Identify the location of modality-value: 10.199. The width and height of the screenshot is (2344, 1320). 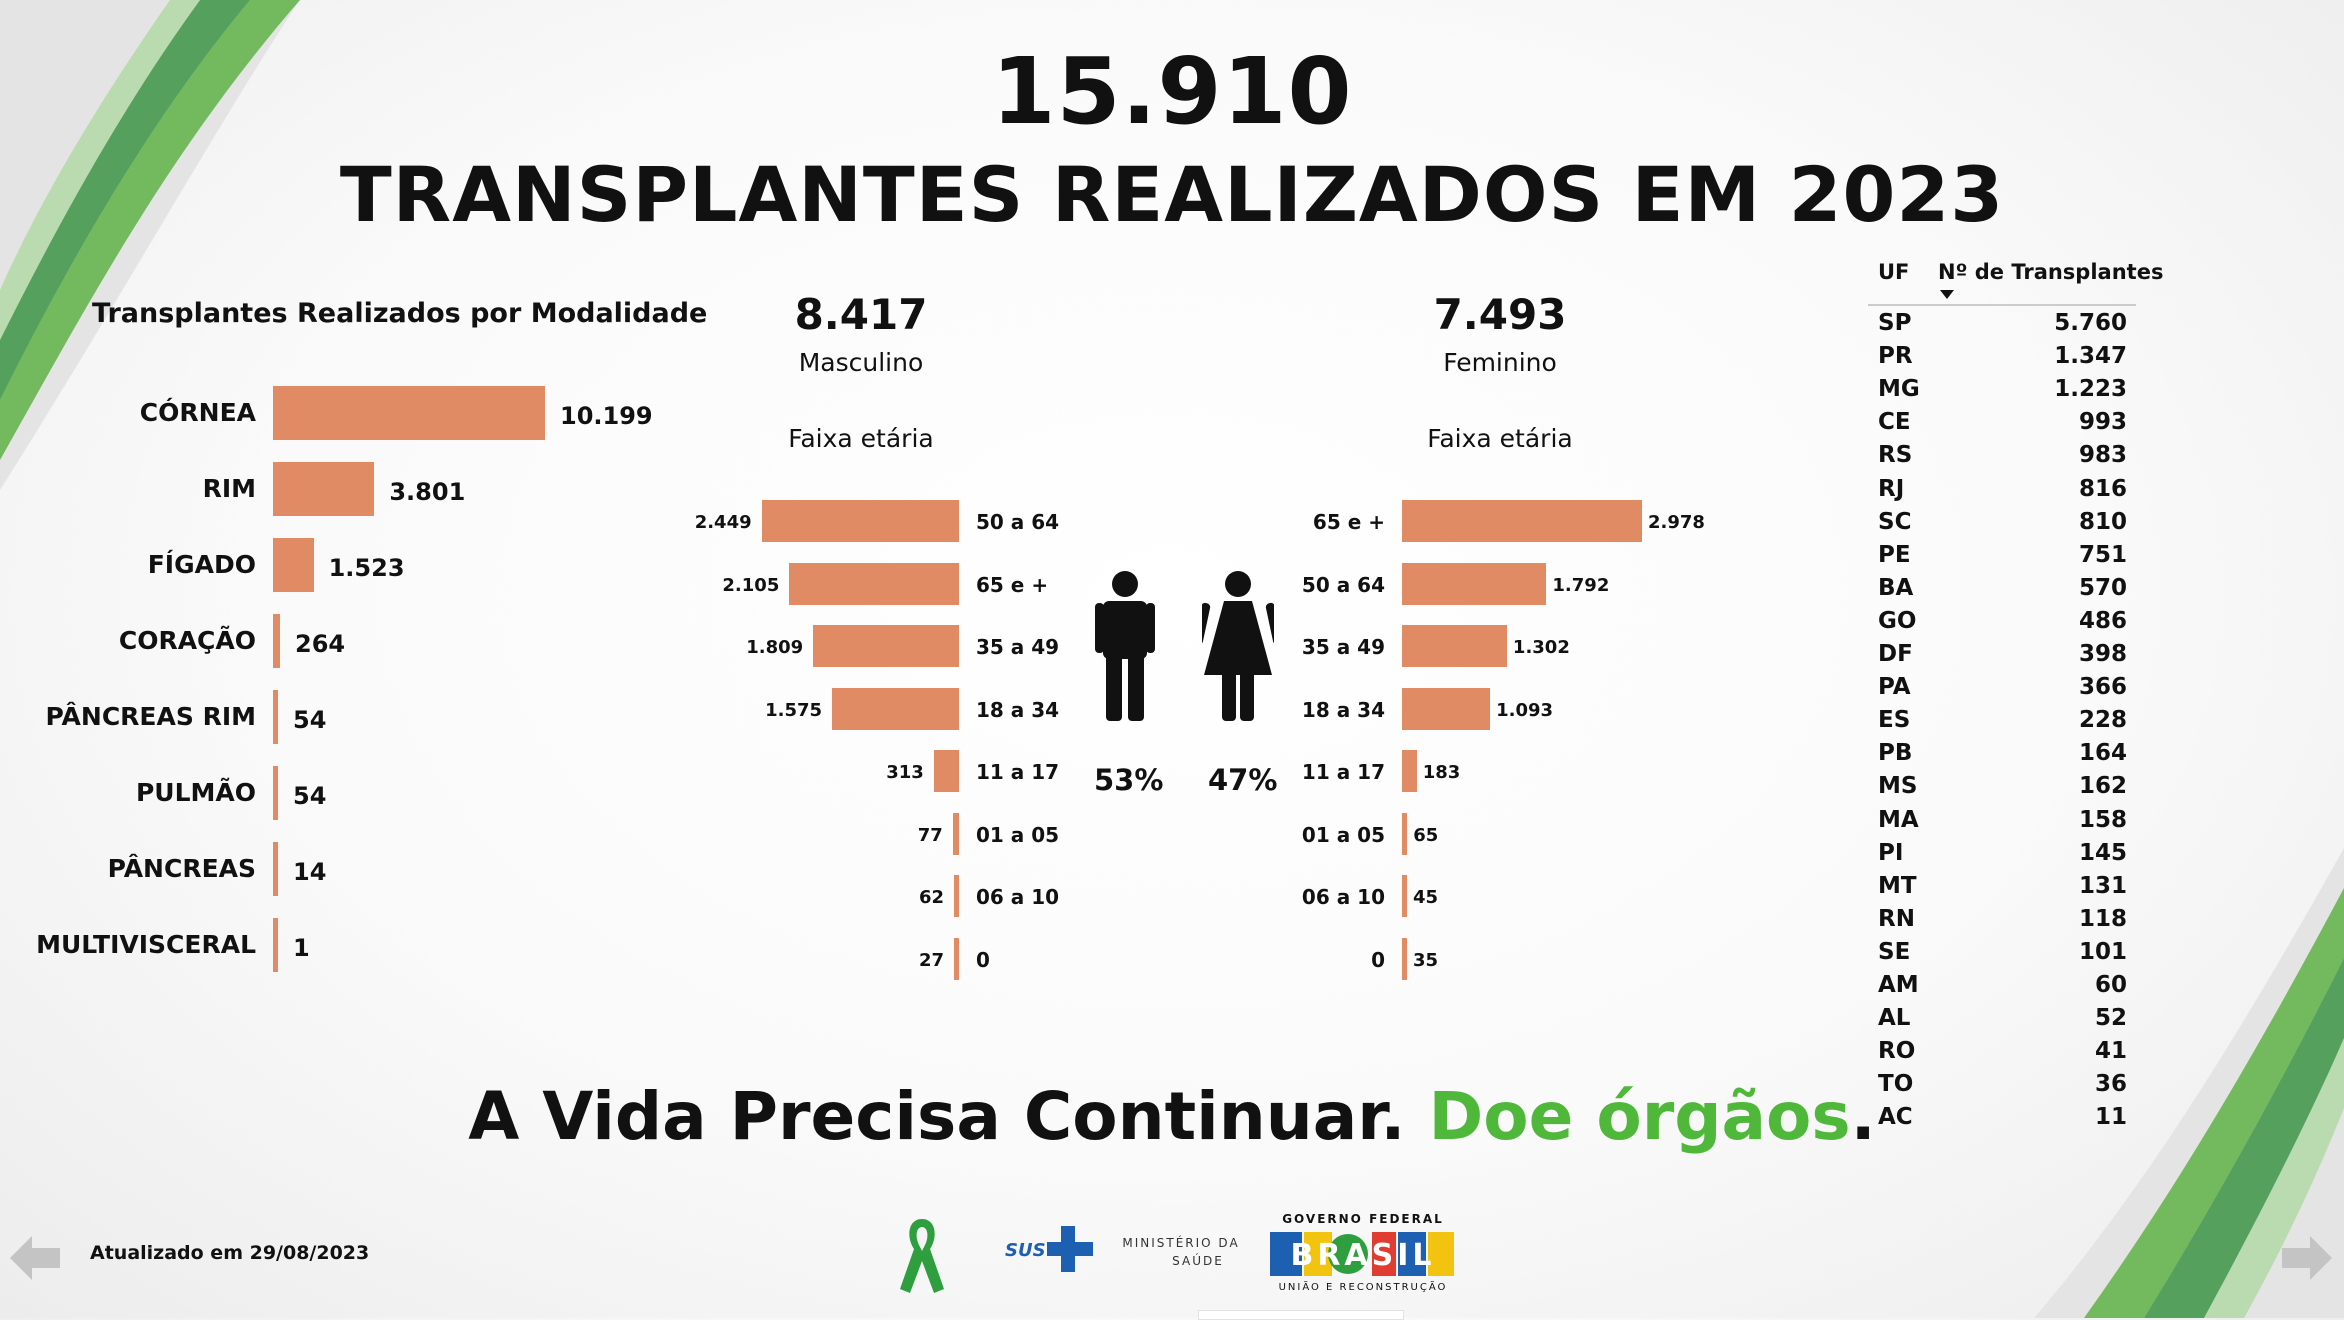
(606, 416).